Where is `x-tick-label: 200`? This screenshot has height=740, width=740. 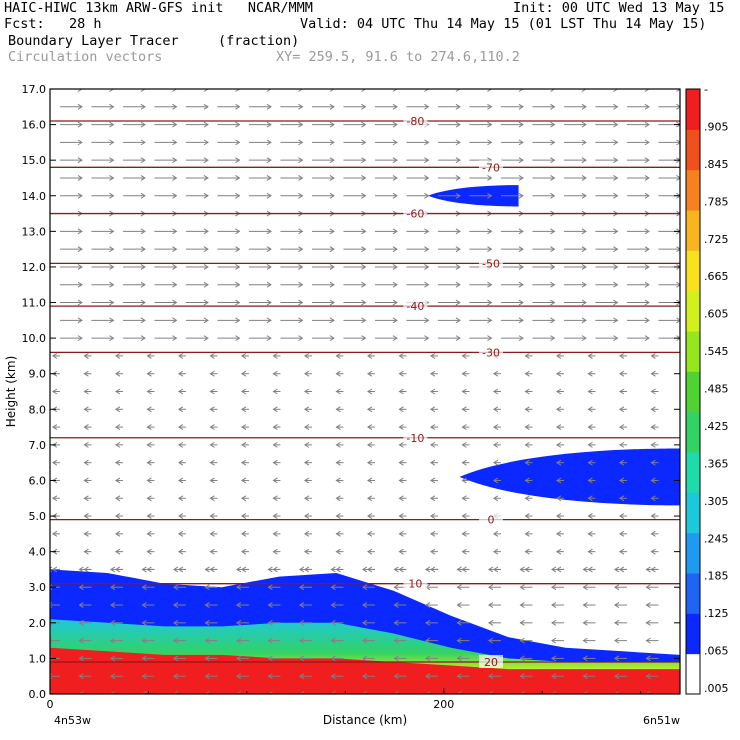 x-tick-label: 200 is located at coordinates (443, 704).